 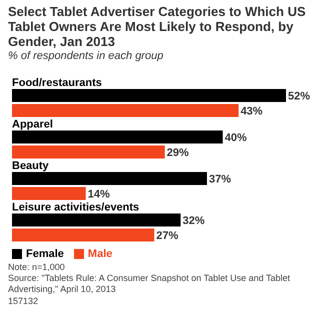 What do you see at coordinates (31, 166) in the screenshot?
I see `y-tick-label: Beauty` at bounding box center [31, 166].